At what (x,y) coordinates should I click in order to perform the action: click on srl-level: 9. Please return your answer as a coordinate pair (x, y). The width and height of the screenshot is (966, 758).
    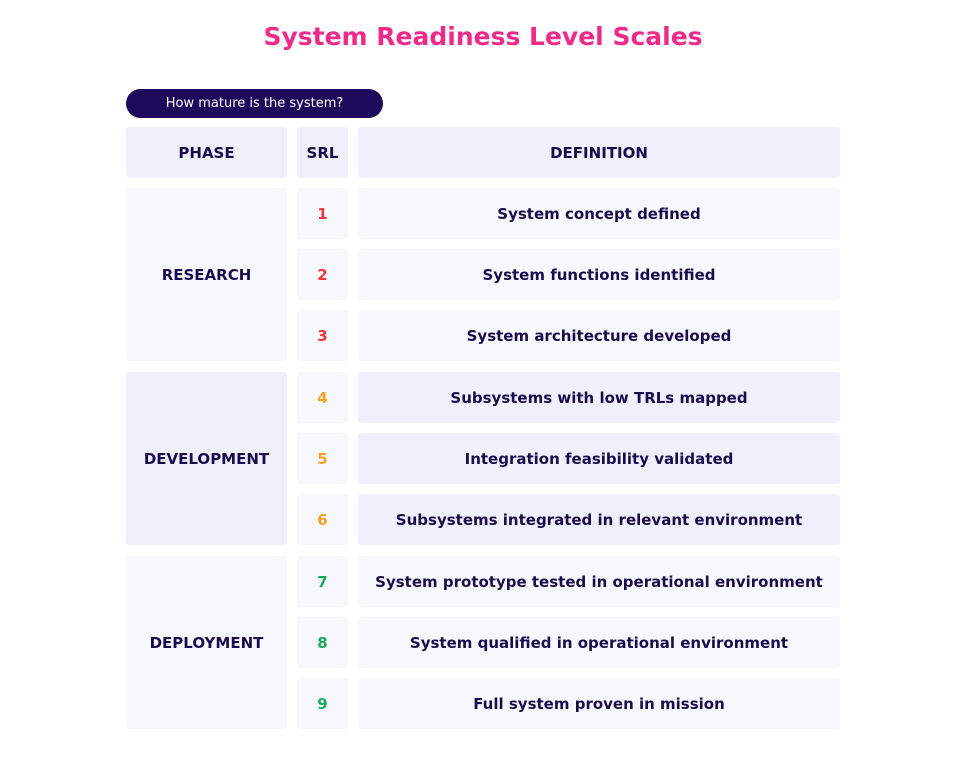
    Looking at the image, I should click on (322, 703).